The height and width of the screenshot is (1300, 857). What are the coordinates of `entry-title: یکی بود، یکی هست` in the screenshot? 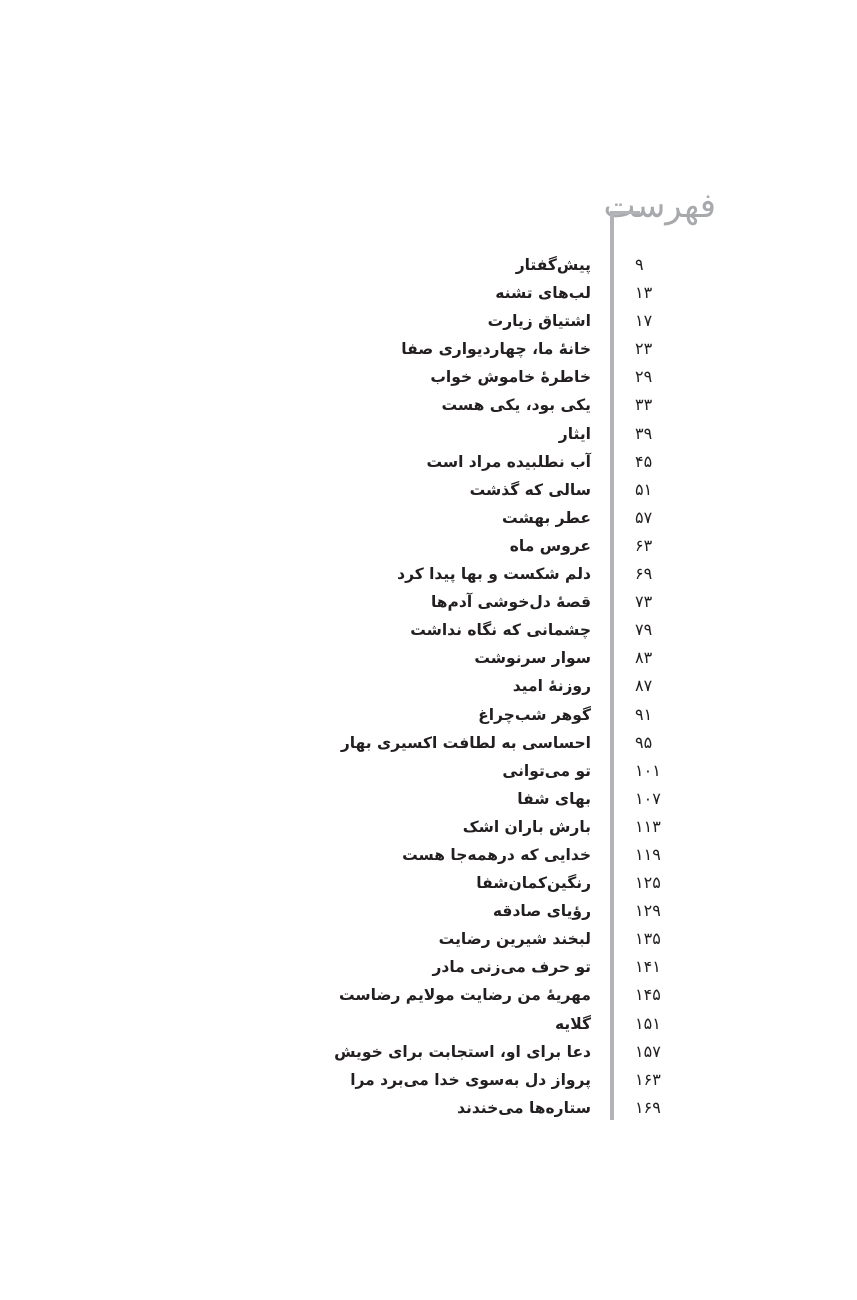 It's located at (516, 405).